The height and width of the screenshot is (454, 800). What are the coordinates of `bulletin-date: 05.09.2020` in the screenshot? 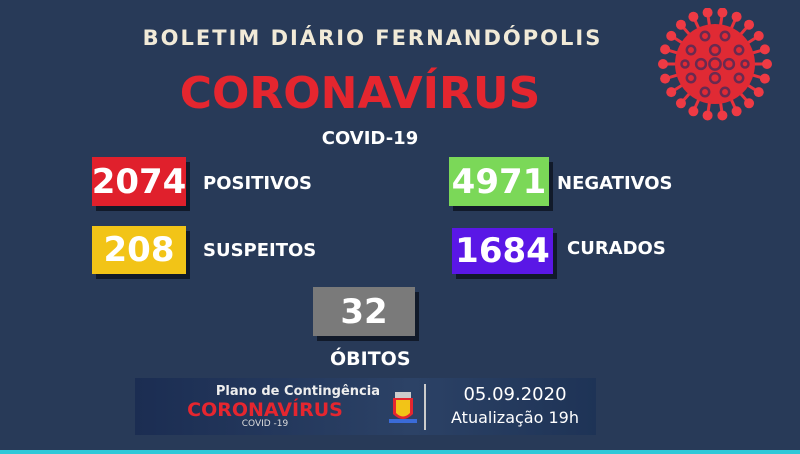 It's located at (515, 394).